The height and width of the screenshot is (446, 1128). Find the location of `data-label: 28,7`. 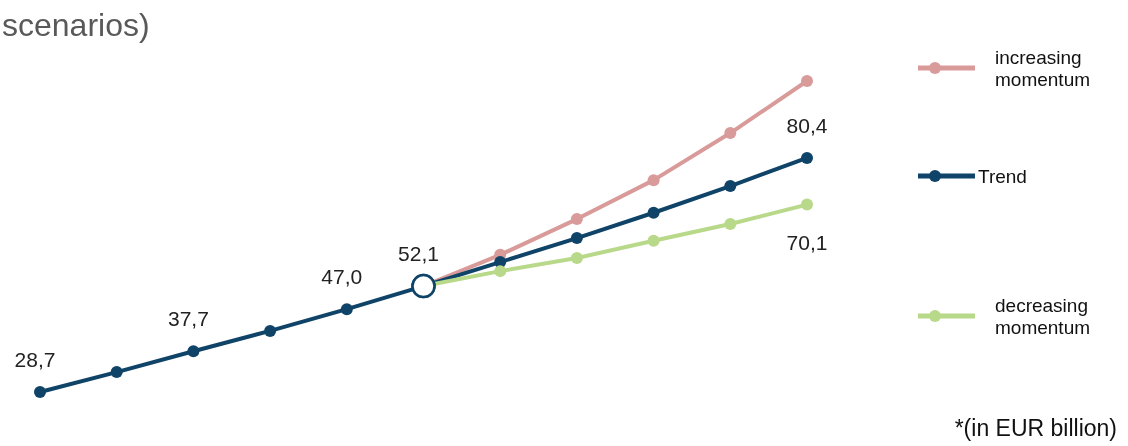

data-label: 28,7 is located at coordinates (35, 359).